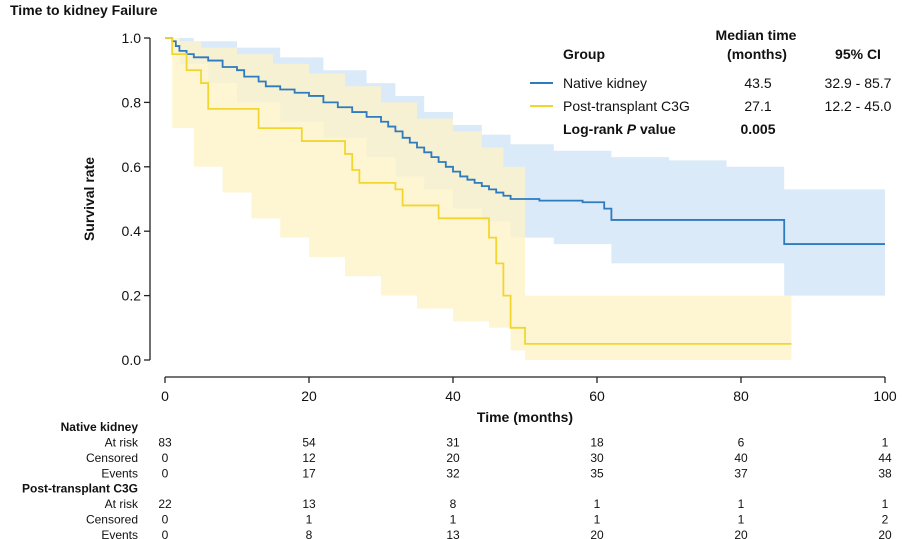 This screenshot has height=539, width=916. What do you see at coordinates (756, 35) in the screenshot?
I see `legend-header-median: Median time` at bounding box center [756, 35].